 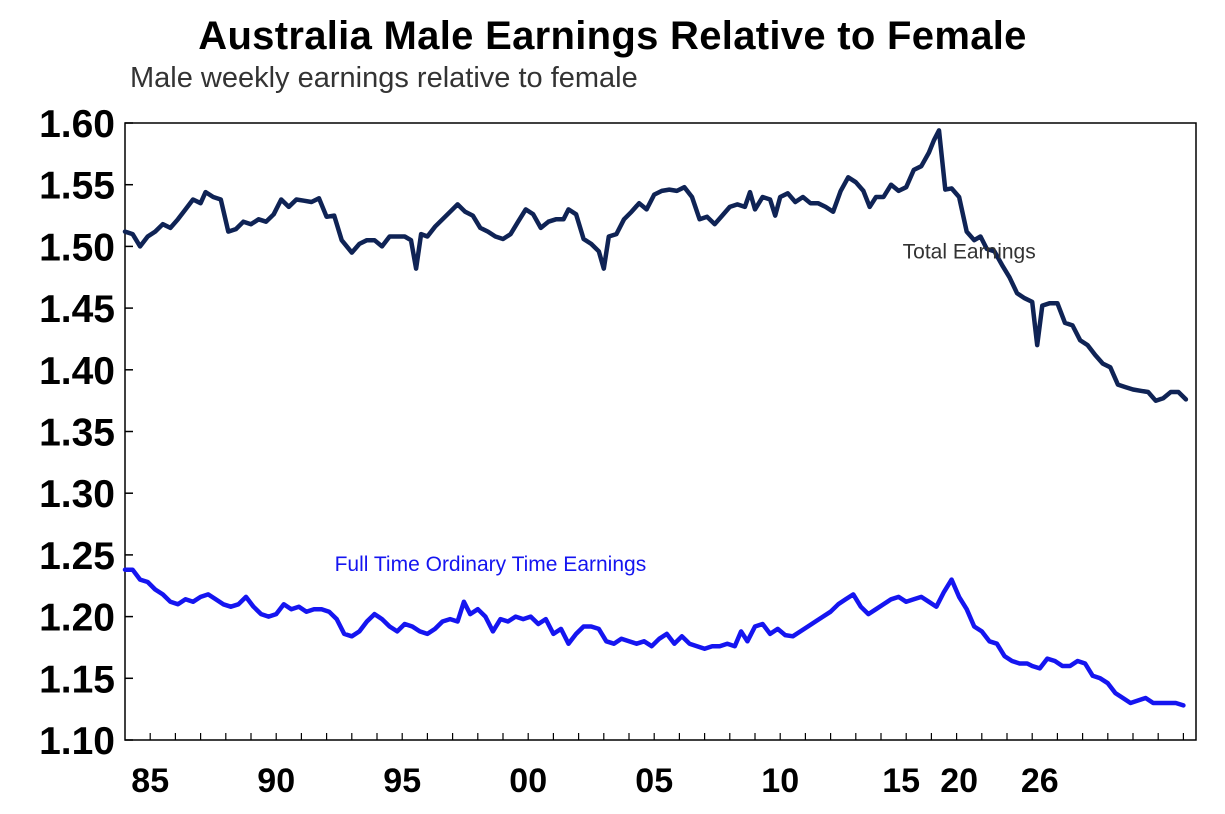 I want to click on x-tick-label: 95, so click(x=402, y=781).